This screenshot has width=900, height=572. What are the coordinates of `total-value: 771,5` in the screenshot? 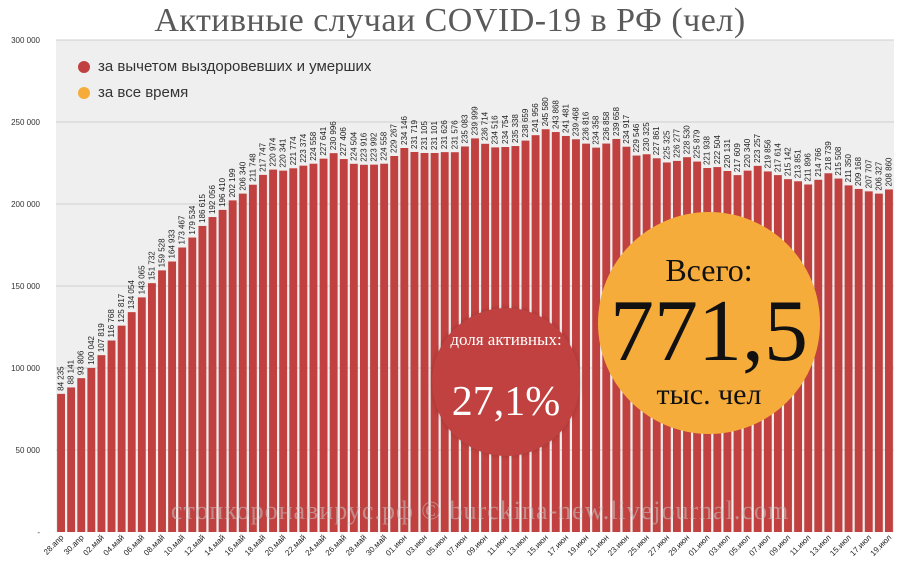 It's located at (709, 331).